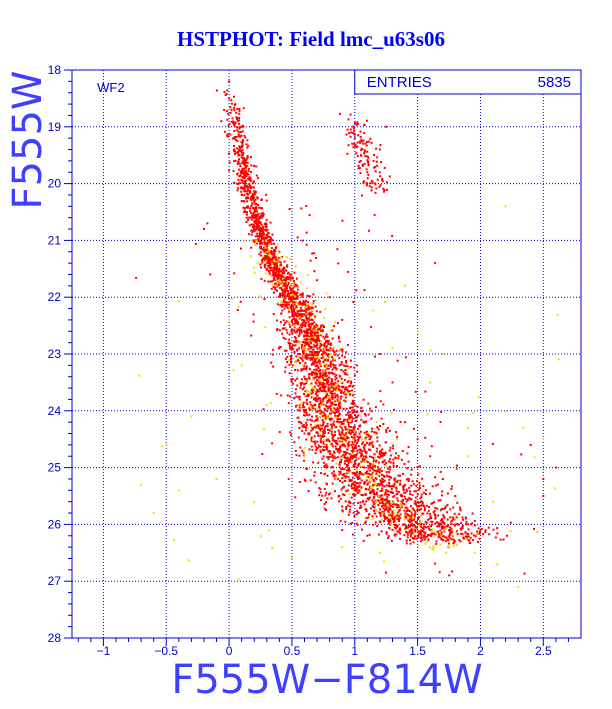  I want to click on y-tick-label: 19, so click(55, 127).